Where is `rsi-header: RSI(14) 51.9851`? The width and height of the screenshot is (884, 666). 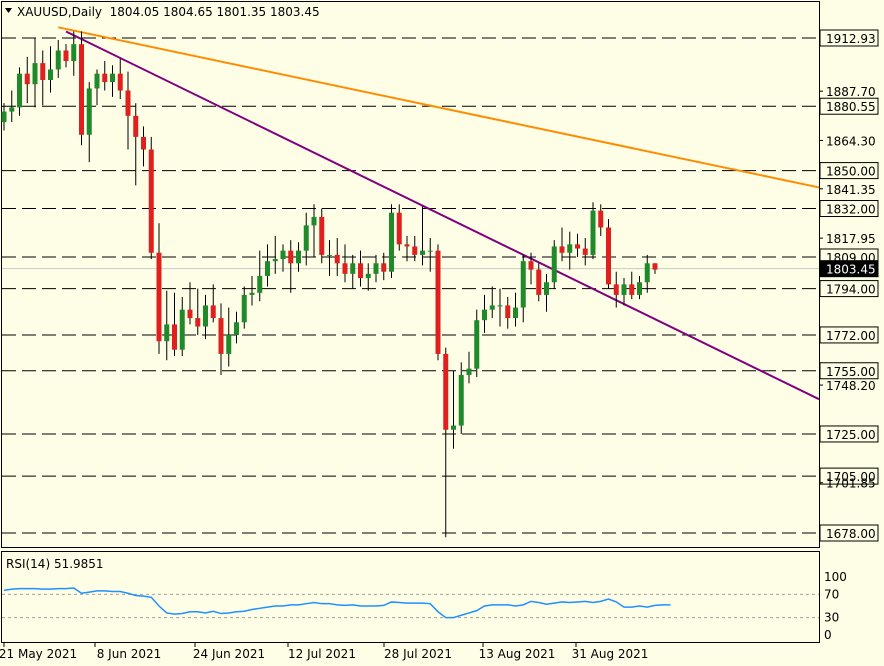
rsi-header: RSI(14) 51.9851 is located at coordinates (55, 564).